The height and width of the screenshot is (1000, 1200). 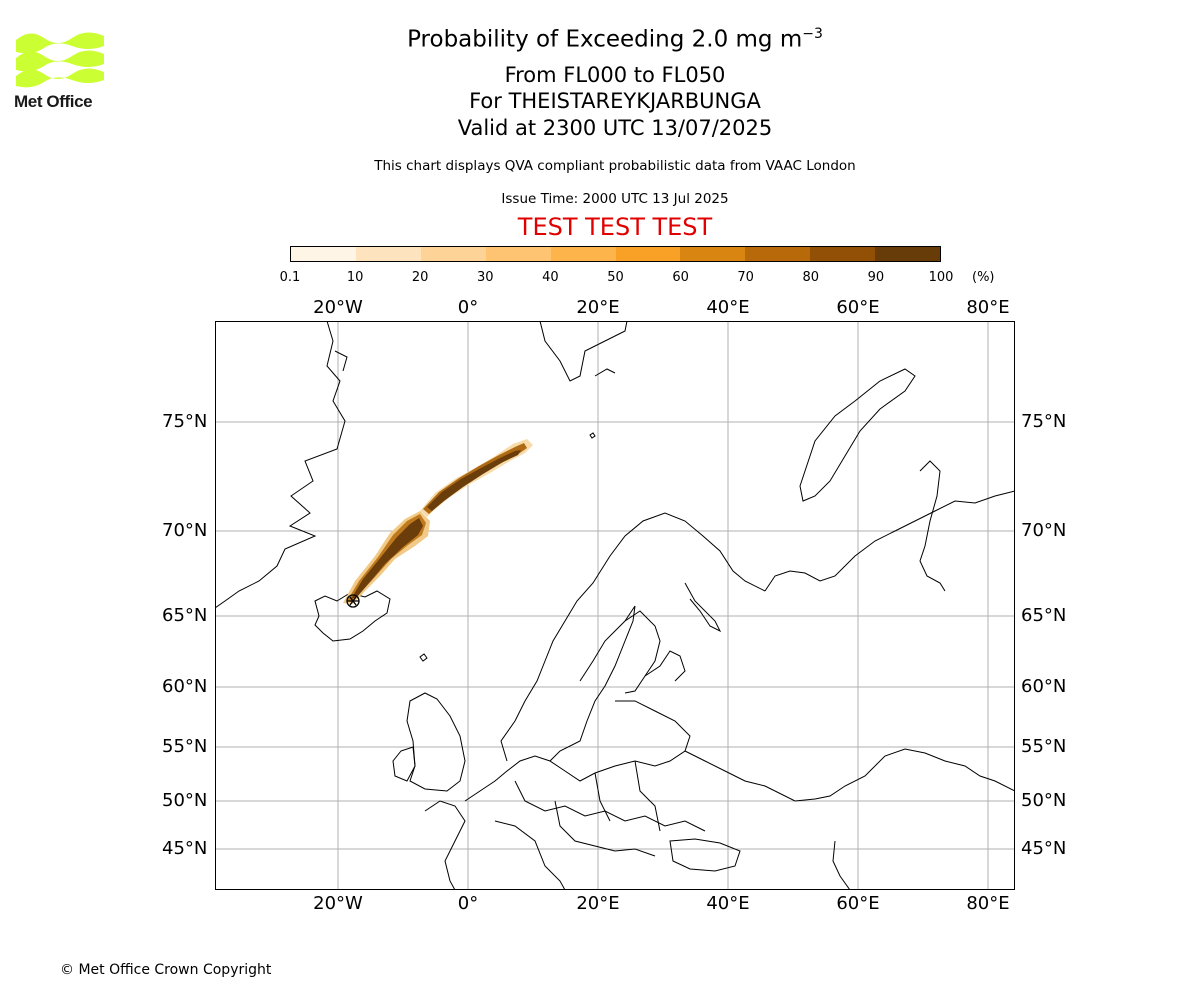 What do you see at coordinates (811, 277) in the screenshot?
I see `colorbar-tick: 80` at bounding box center [811, 277].